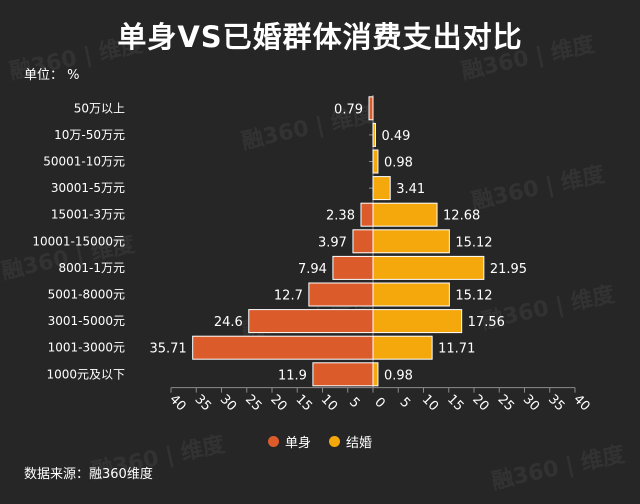 This screenshot has width=640, height=504. What do you see at coordinates (348, 109) in the screenshot?
I see `data-label-single: 0.79` at bounding box center [348, 109].